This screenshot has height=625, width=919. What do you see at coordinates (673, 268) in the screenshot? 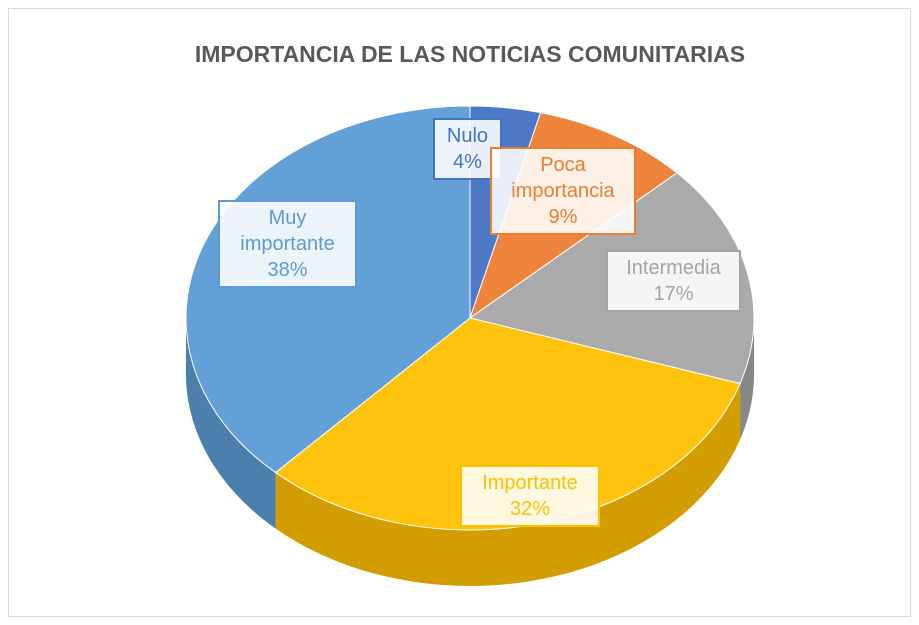
I see `label-category: Intermedia` at bounding box center [673, 268].